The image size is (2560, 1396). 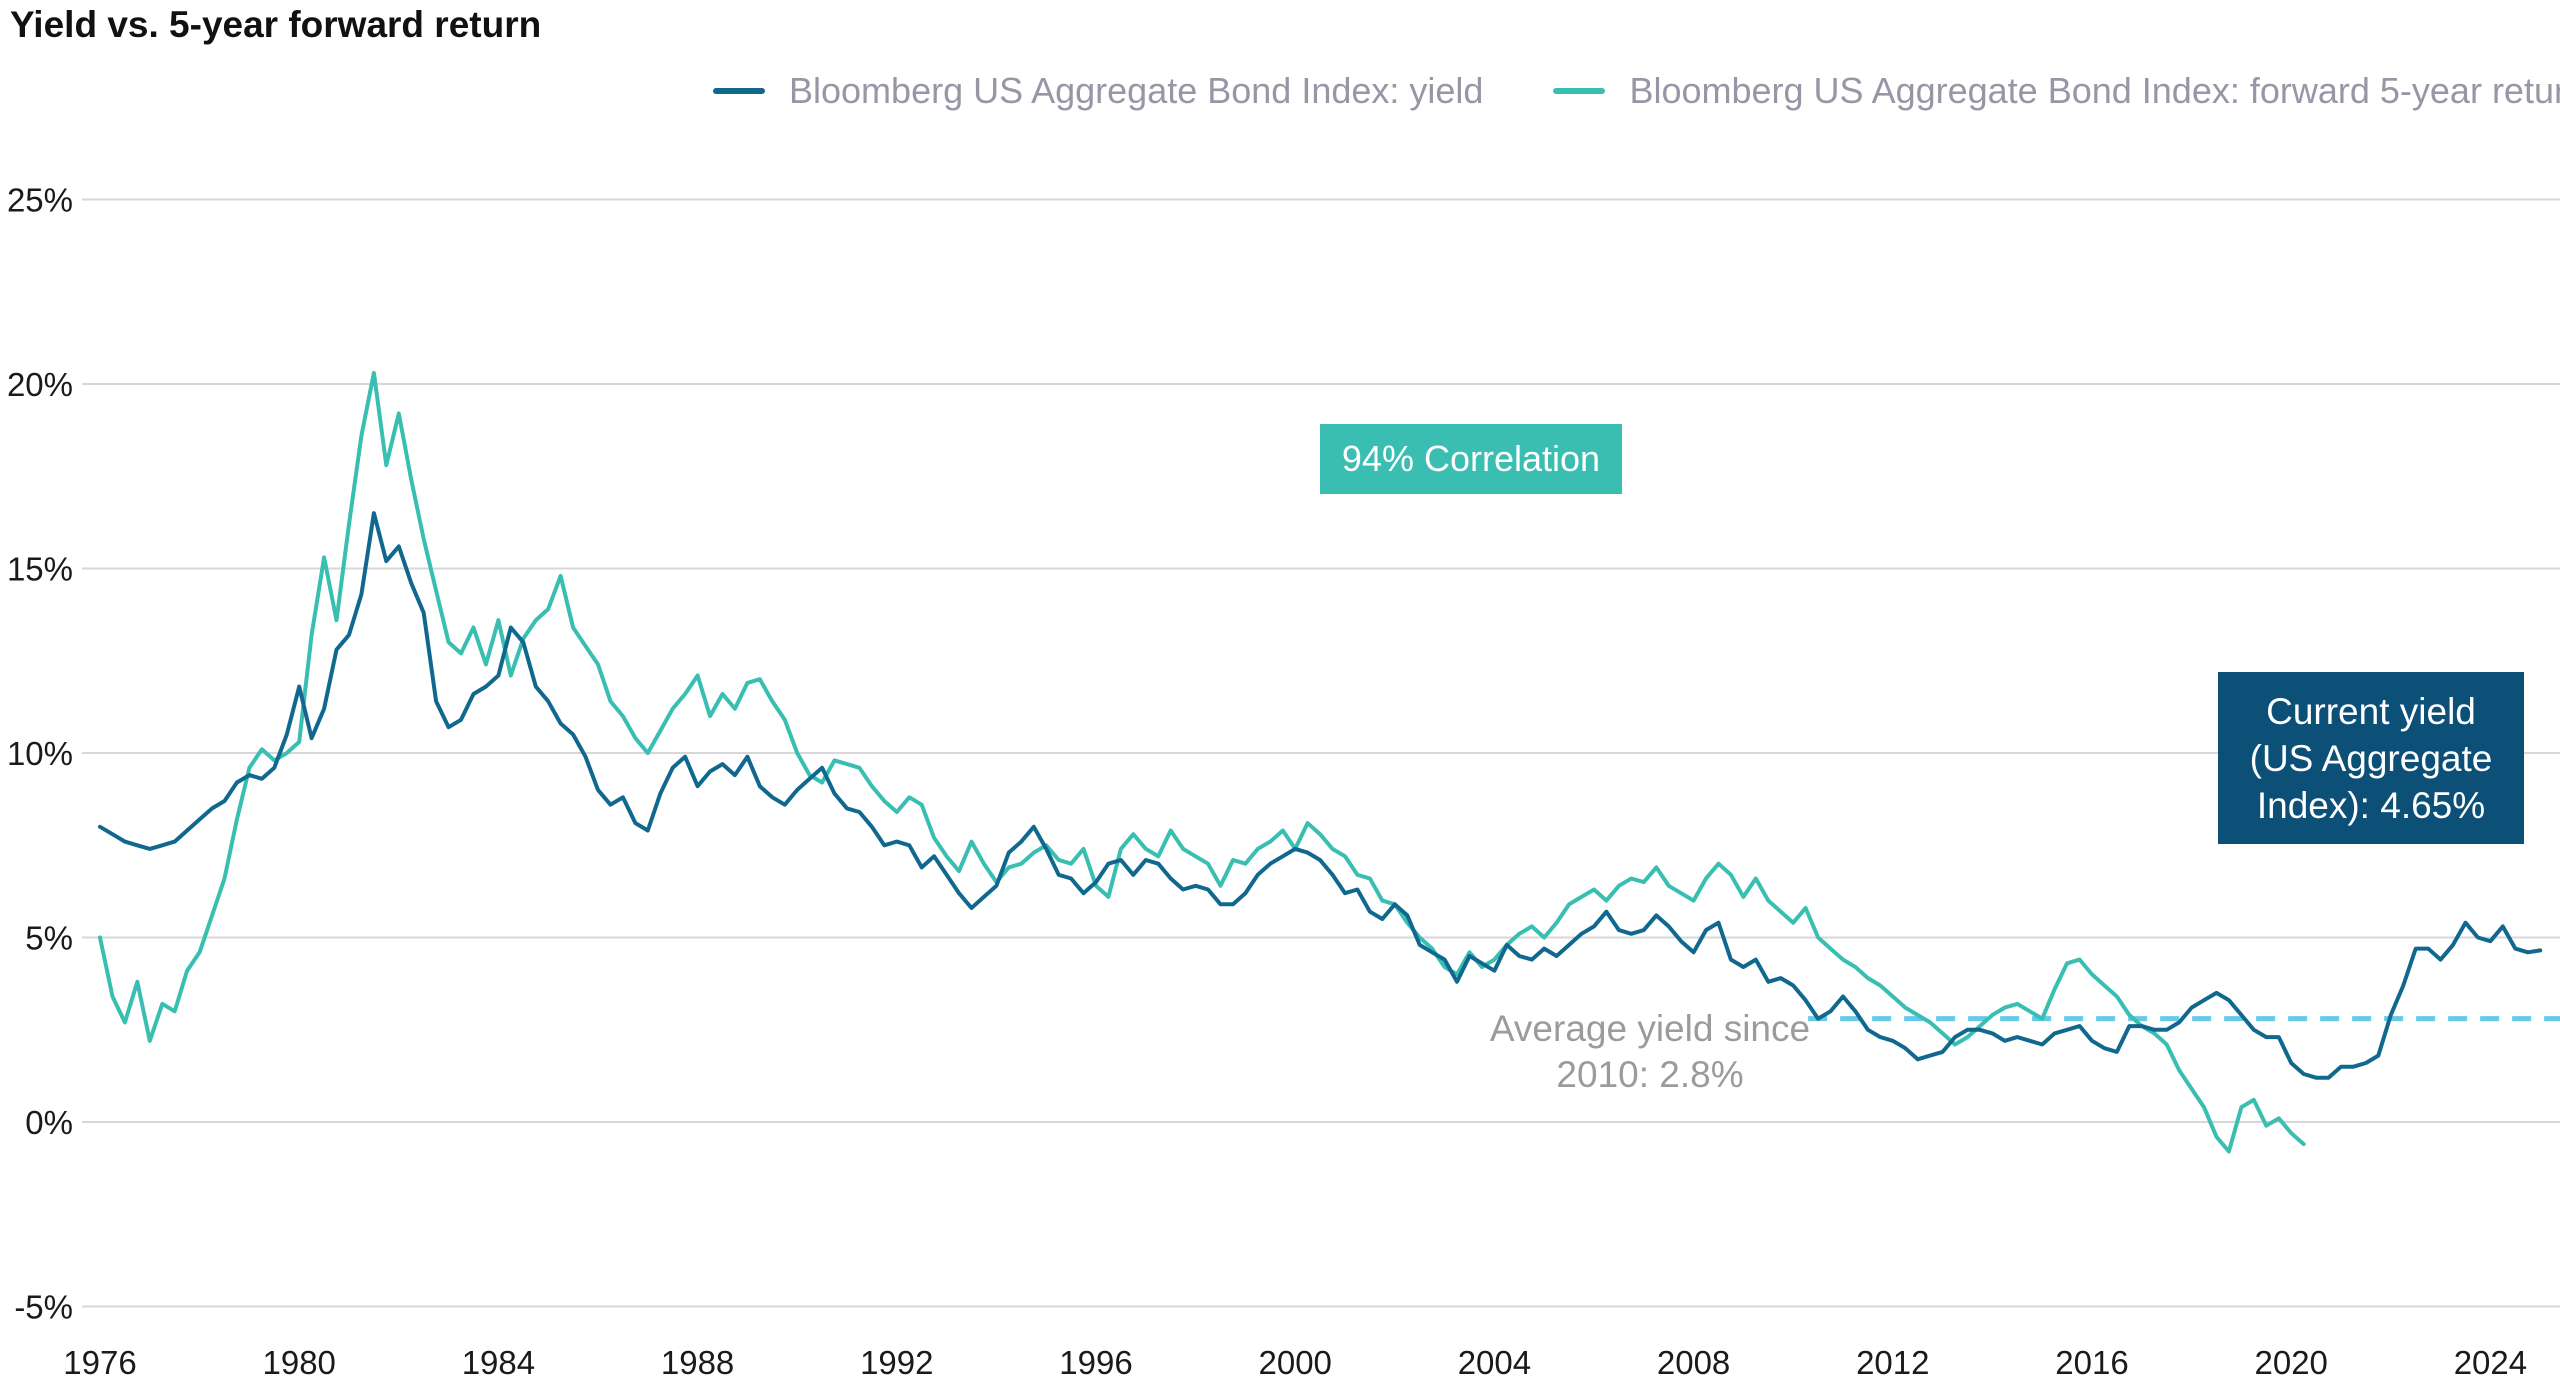 What do you see at coordinates (896, 1362) in the screenshot?
I see `x-axis-tick-label: 1992` at bounding box center [896, 1362].